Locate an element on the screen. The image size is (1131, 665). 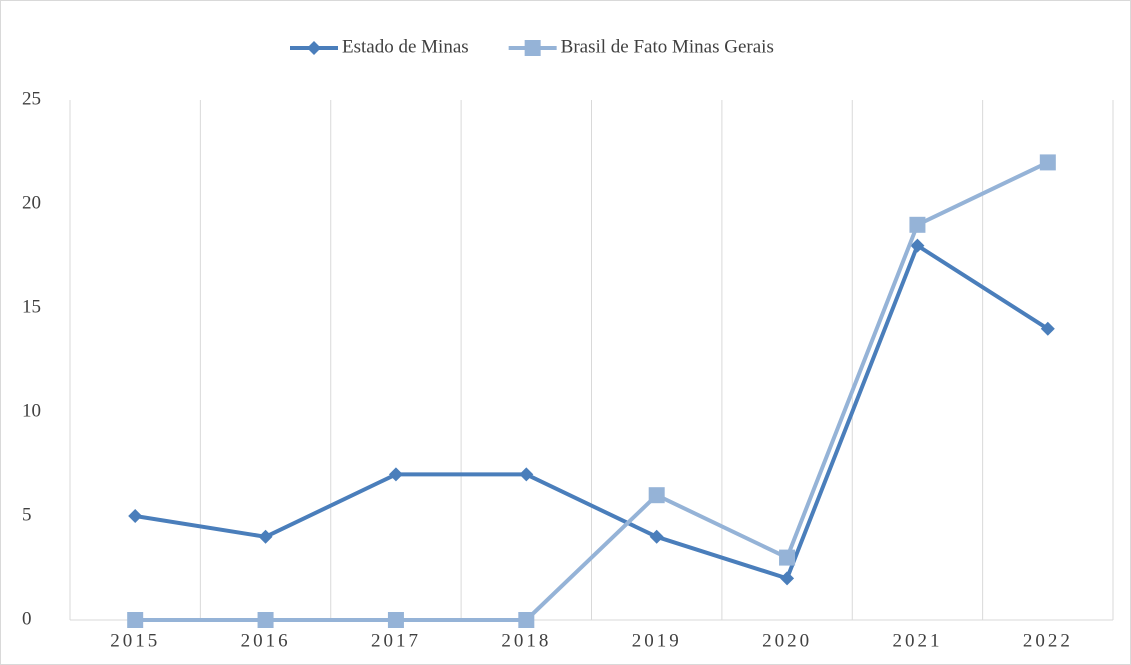
legend-label: Estado de Minas is located at coordinates (405, 46).